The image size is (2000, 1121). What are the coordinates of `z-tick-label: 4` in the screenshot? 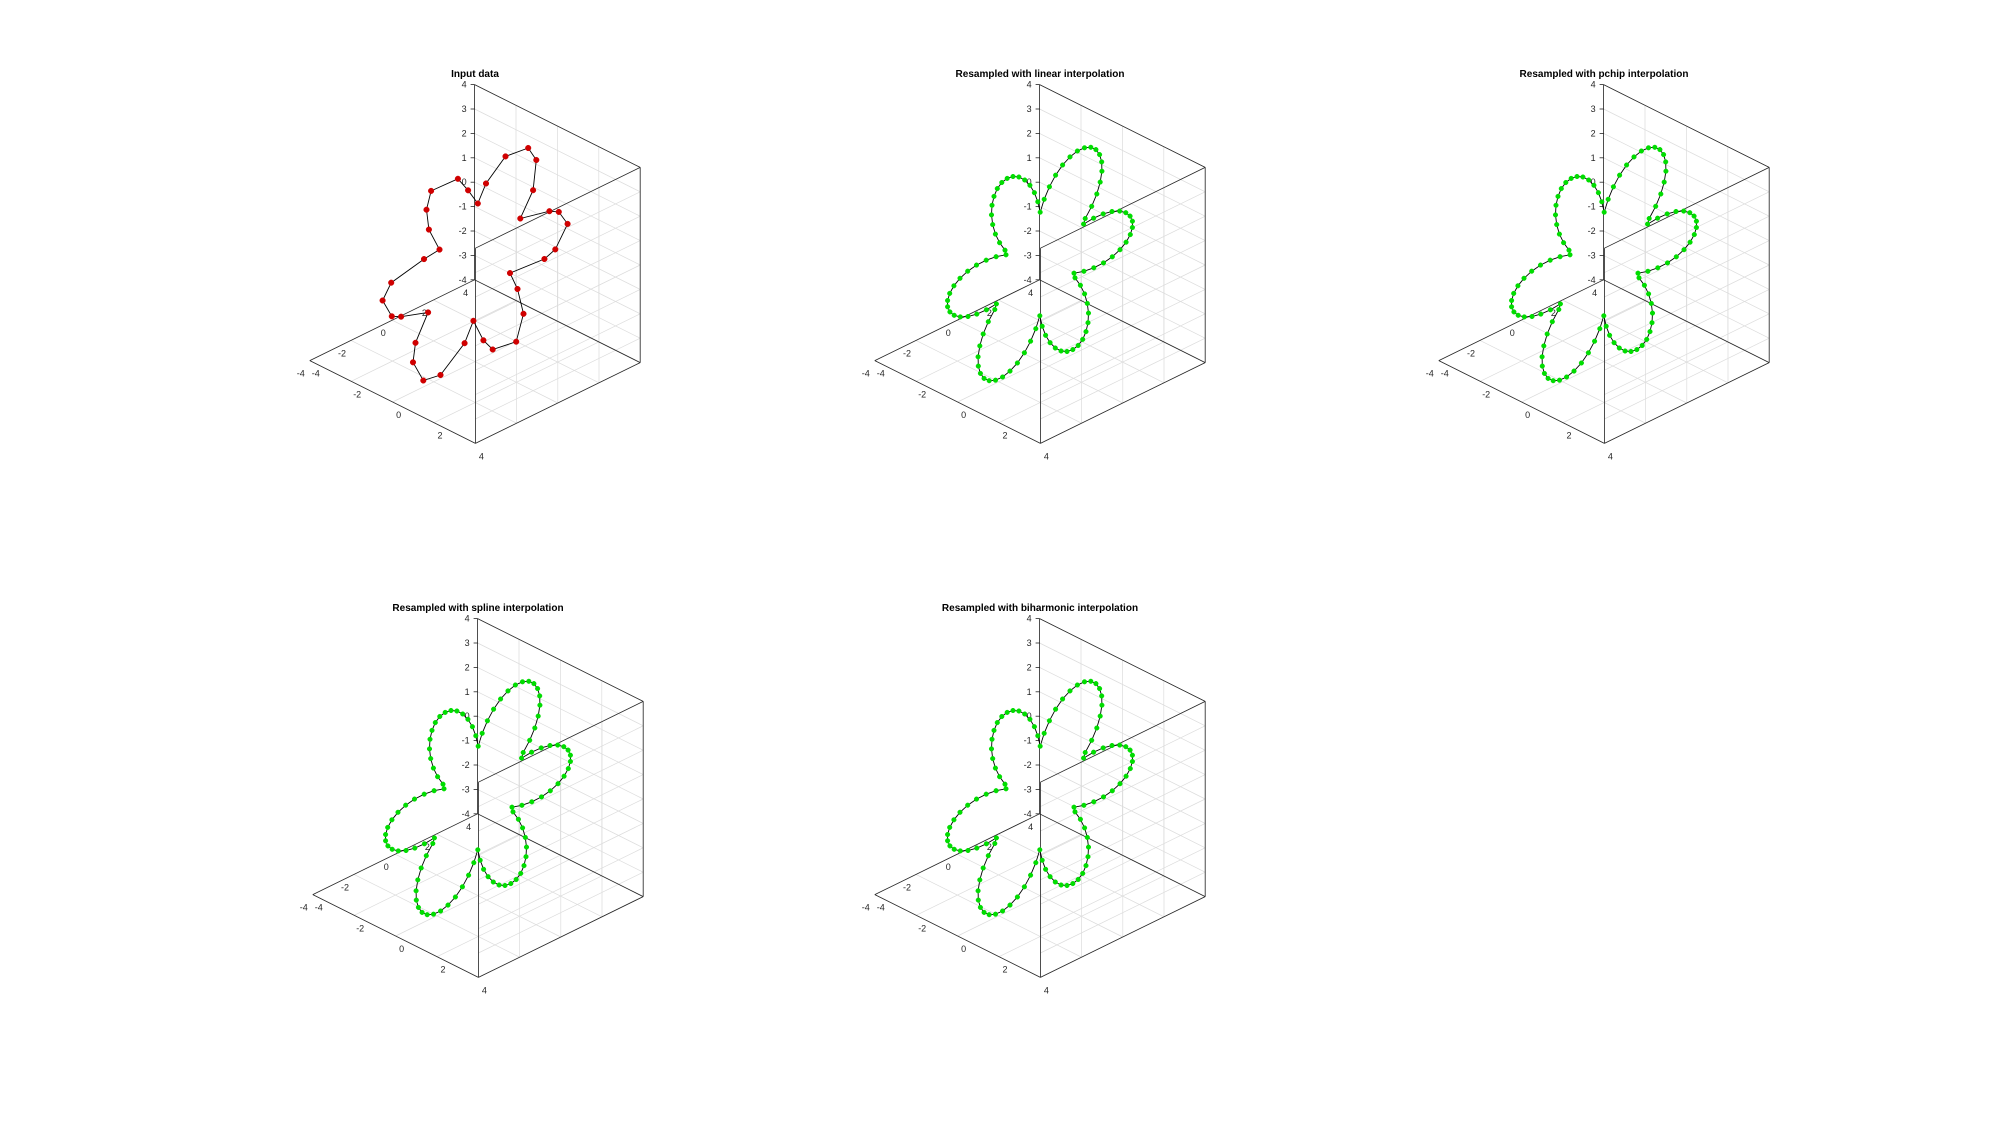 It's located at (1593, 85).